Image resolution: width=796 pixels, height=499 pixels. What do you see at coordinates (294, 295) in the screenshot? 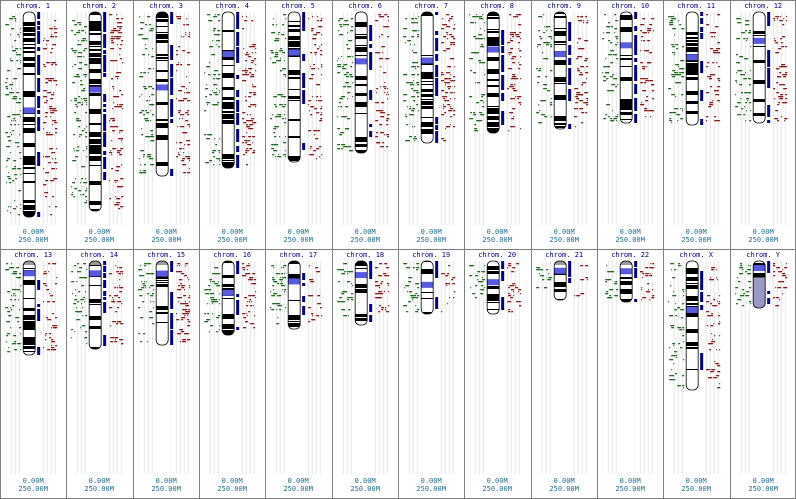
I see `chromosome-outline` at bounding box center [294, 295].